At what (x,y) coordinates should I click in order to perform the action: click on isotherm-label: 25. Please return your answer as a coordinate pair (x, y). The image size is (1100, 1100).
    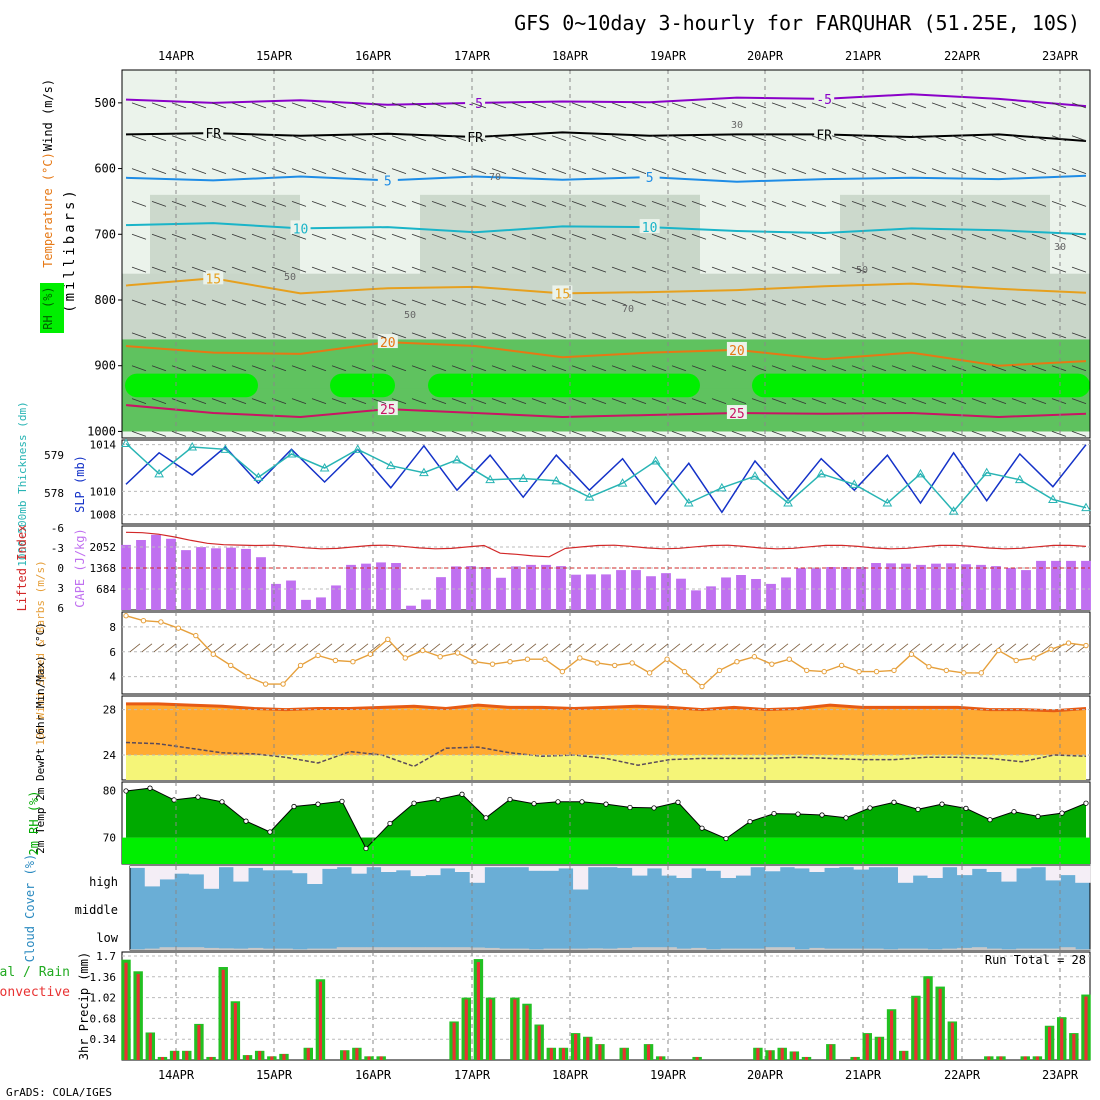
    Looking at the image, I should click on (737, 414).